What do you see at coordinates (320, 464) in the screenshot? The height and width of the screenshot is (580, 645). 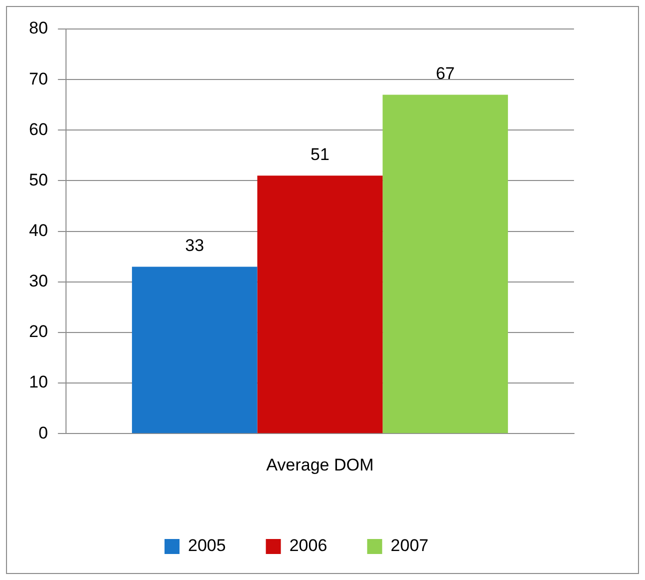 I see `x-tick-label: Average DOM` at bounding box center [320, 464].